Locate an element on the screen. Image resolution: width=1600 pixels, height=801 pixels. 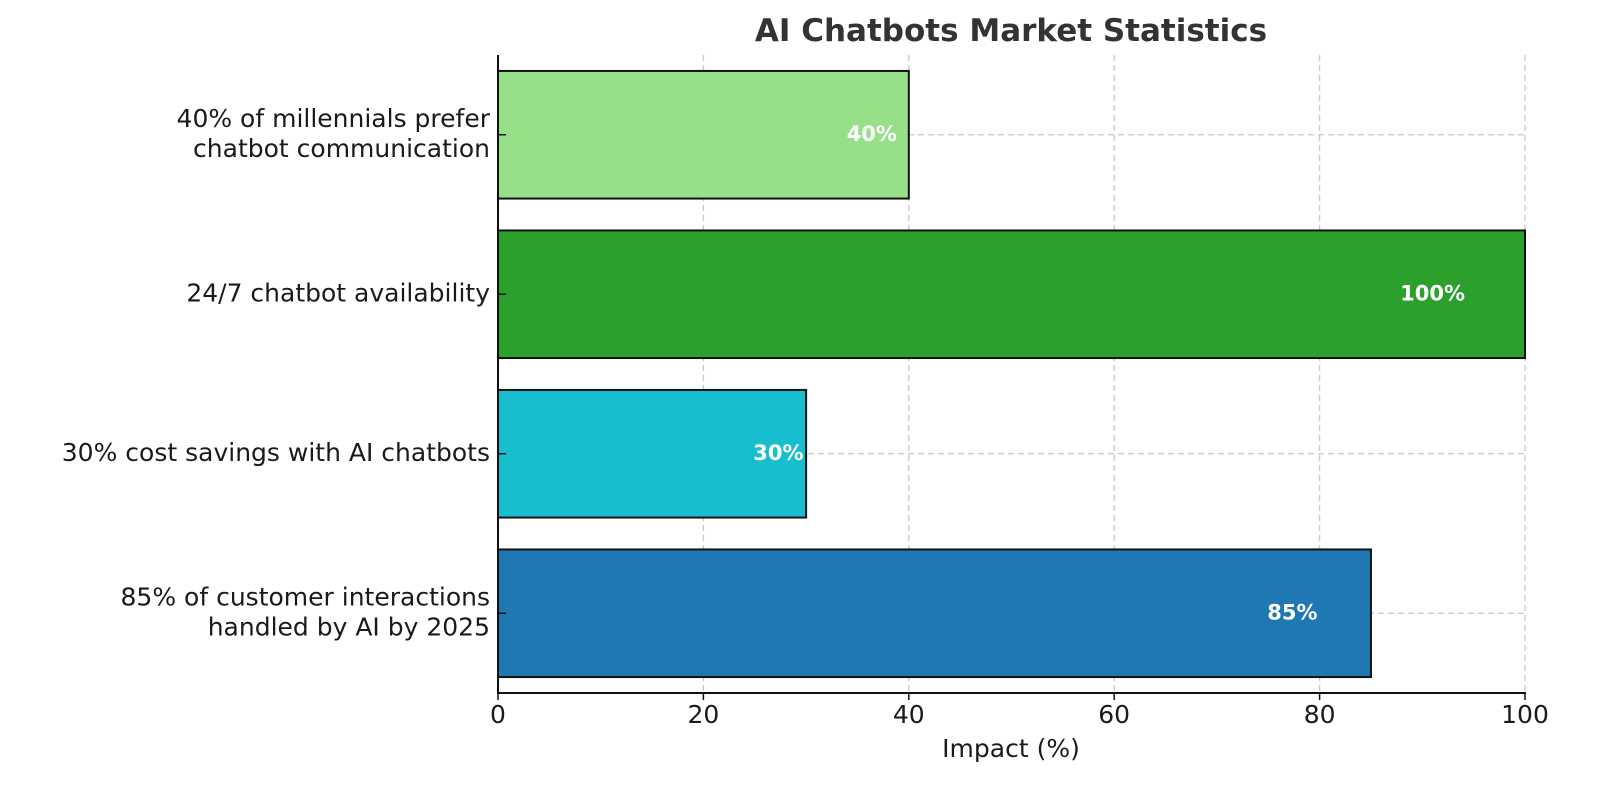
x-tick-label: 100 is located at coordinates (1525, 714).